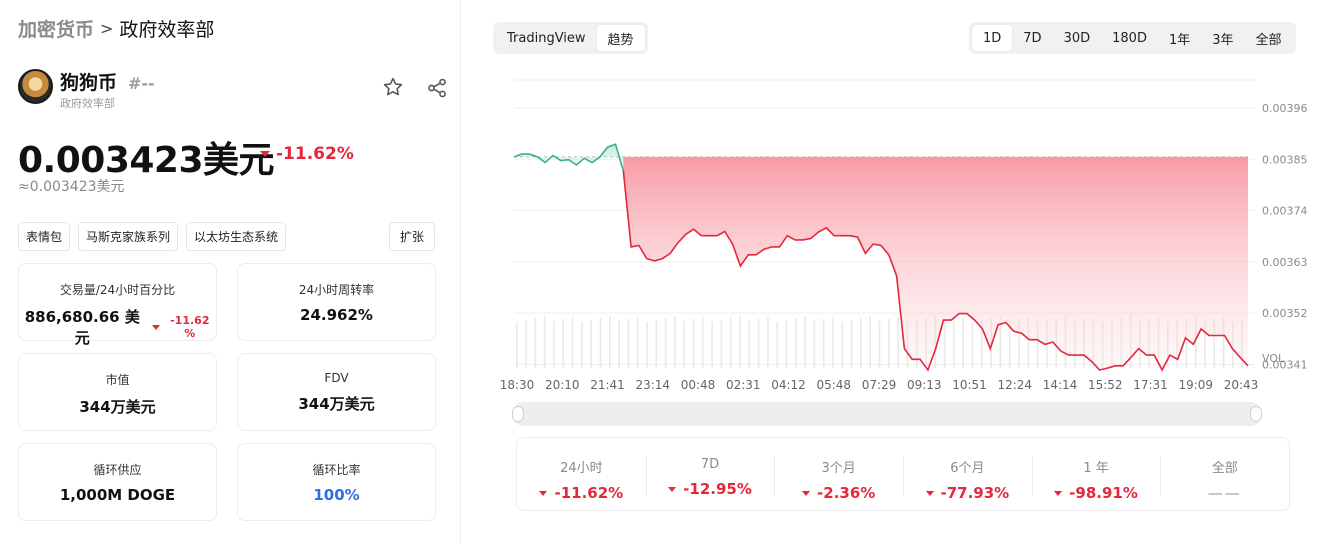 The height and width of the screenshot is (543, 1337). I want to click on tag-ethereum-ecosystem: 以太坊生态系统, so click(236, 236).